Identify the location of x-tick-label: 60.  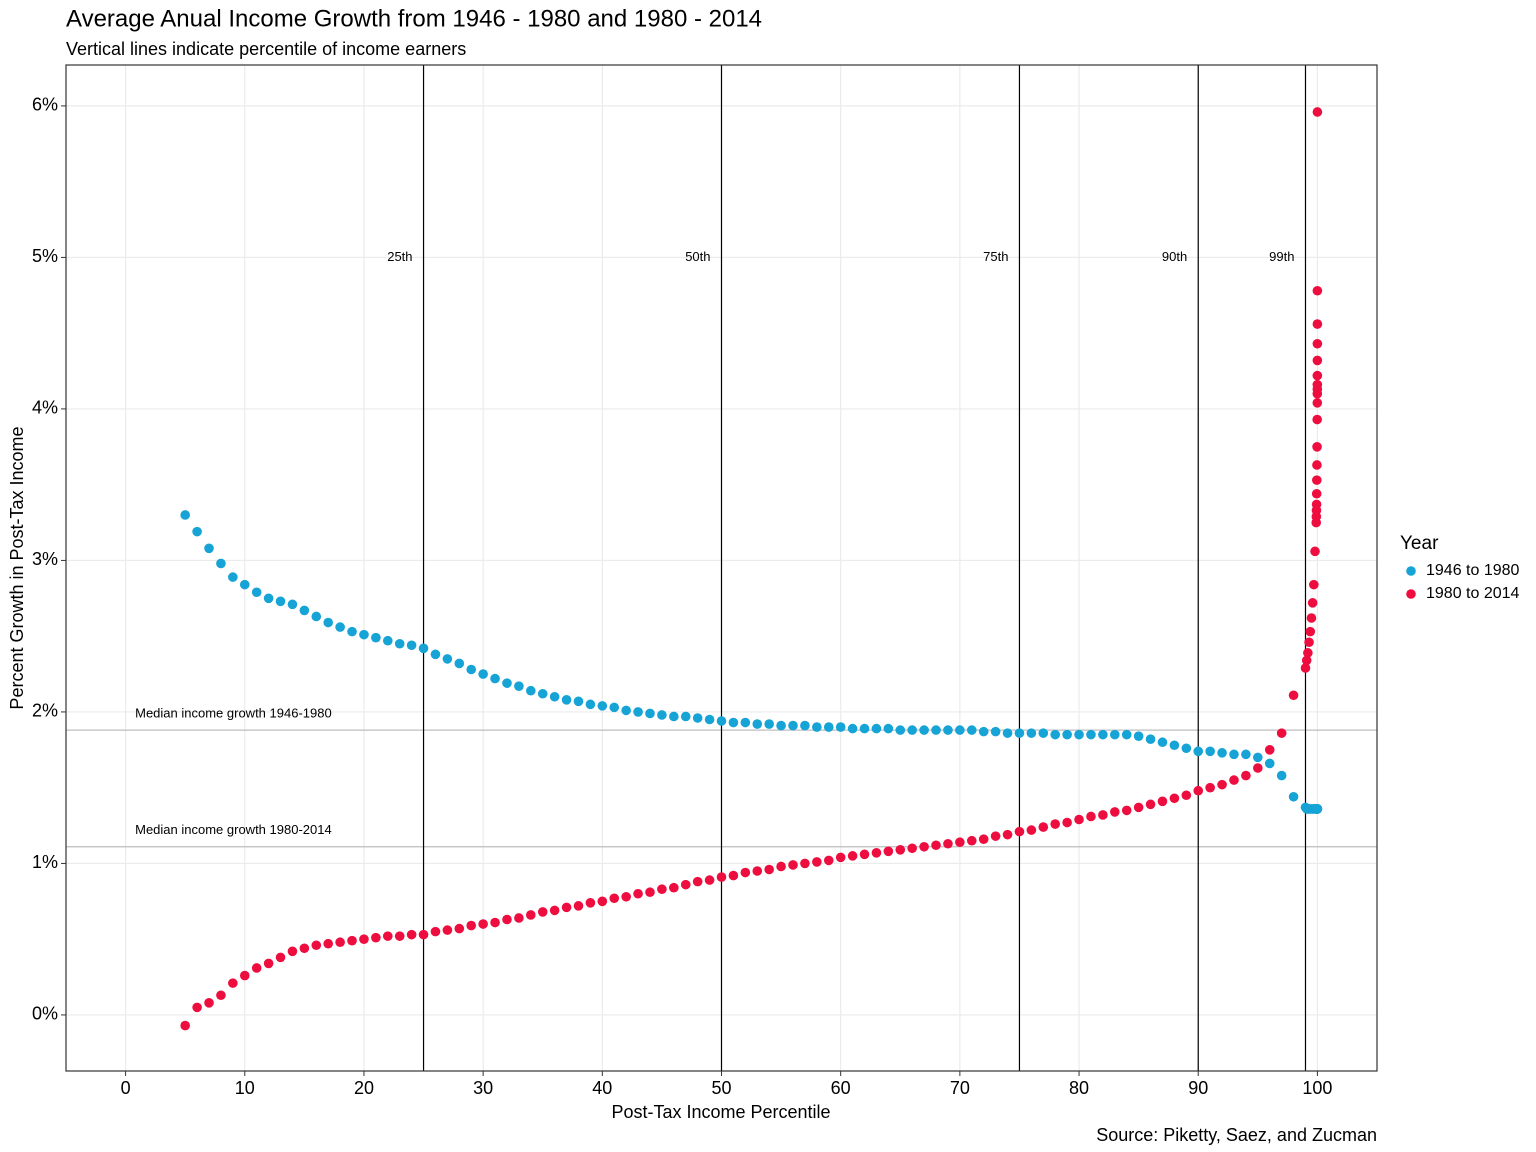
(841, 1088).